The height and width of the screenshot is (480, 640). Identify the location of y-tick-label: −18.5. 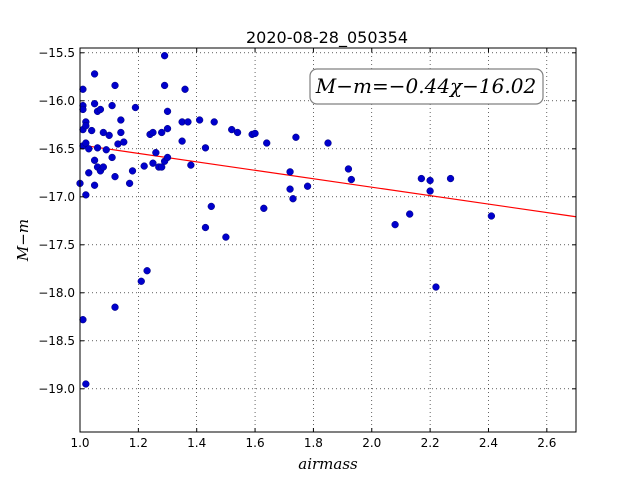
(56, 341).